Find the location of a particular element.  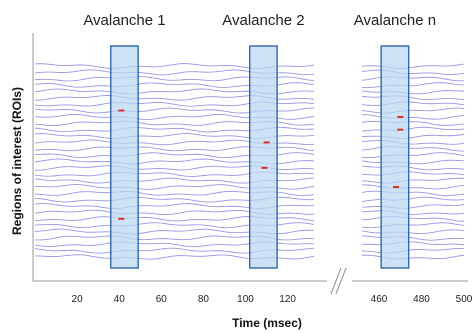

x-tick-label-60: 60 is located at coordinates (162, 299).